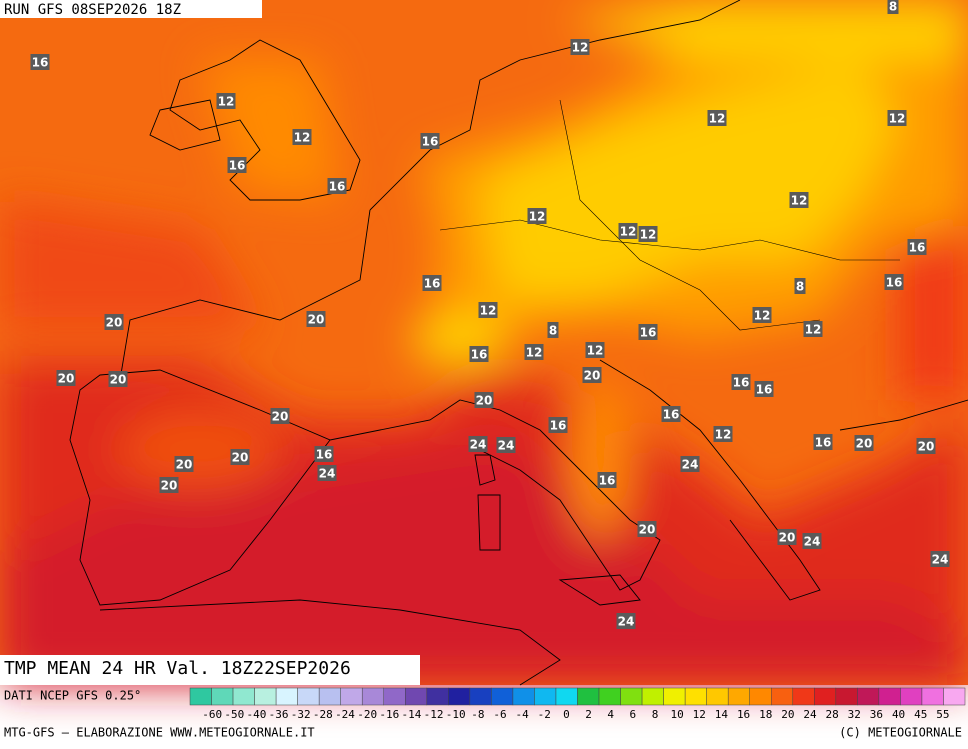 This screenshot has width=968, height=749. Describe the element at coordinates (588, 714) in the screenshot. I see `legend-label: 2` at that location.